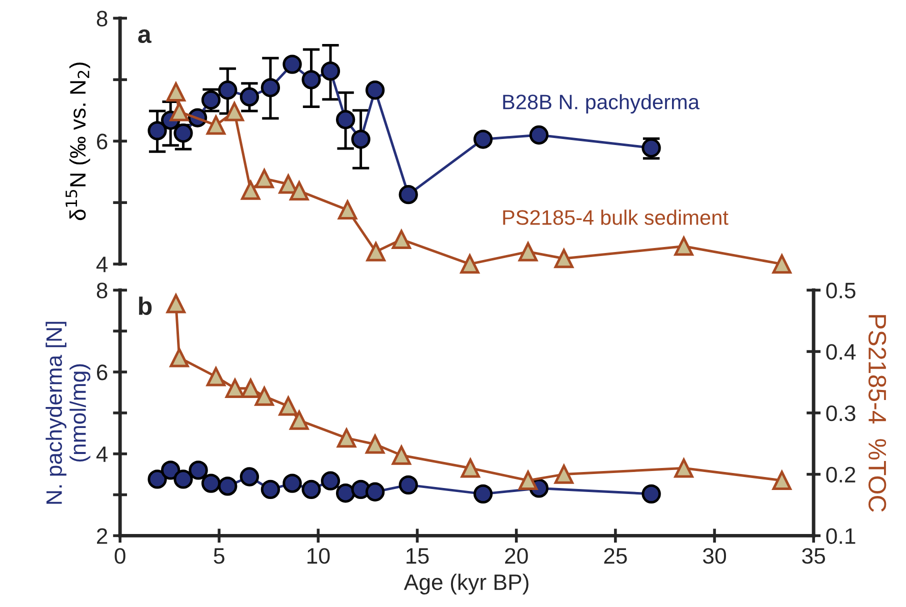  I want to click on annotation: b, so click(145, 305).